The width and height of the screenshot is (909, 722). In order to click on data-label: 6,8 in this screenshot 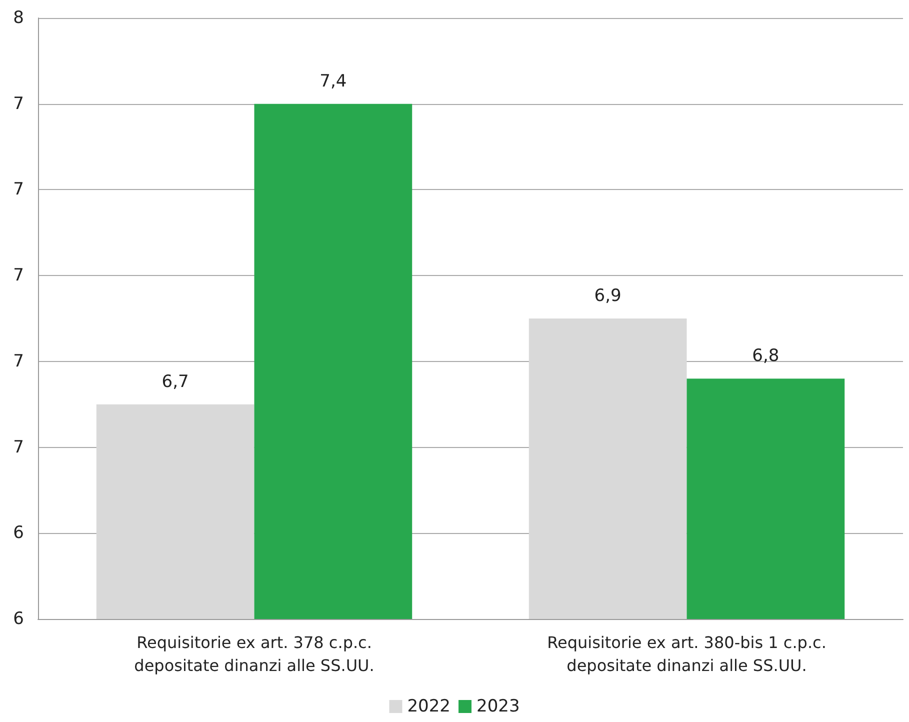, I will do `click(766, 356)`.